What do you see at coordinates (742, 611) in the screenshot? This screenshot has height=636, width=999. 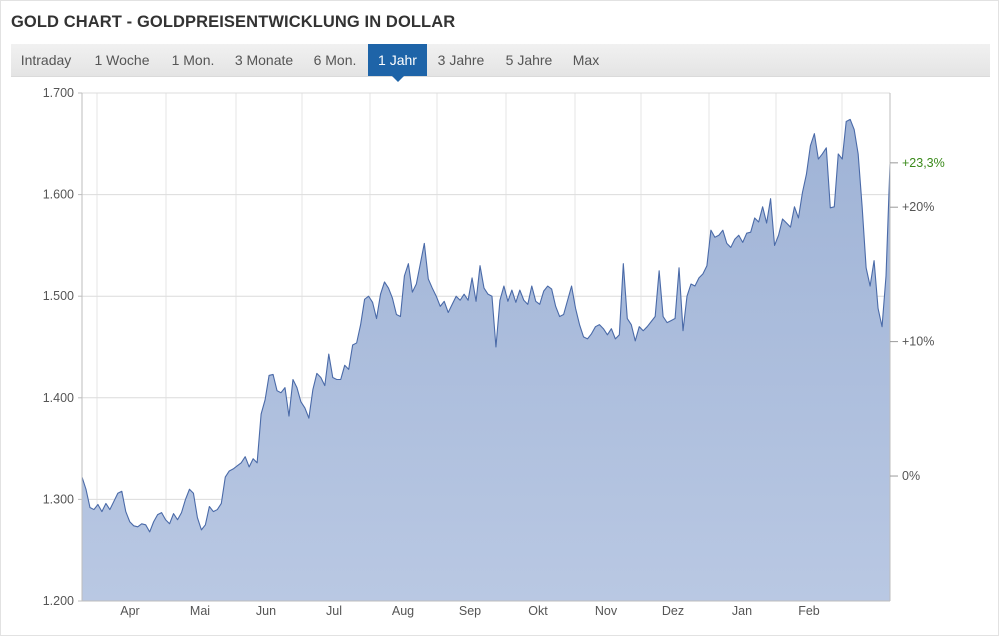 I see `x-tick-label: Jan` at bounding box center [742, 611].